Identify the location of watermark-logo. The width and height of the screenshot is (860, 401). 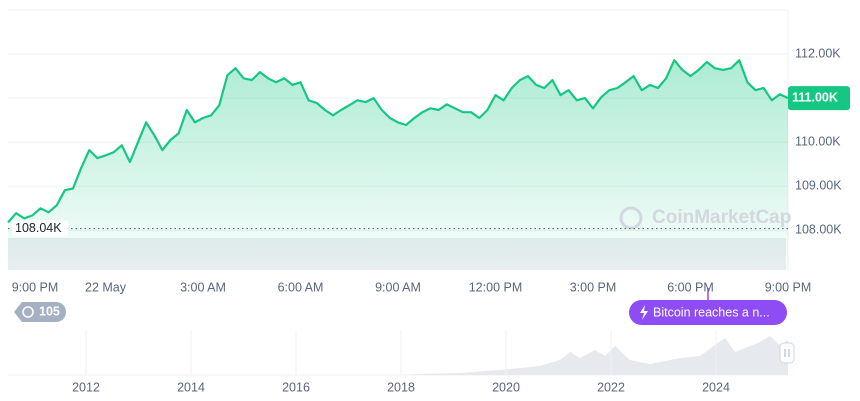
(631, 218).